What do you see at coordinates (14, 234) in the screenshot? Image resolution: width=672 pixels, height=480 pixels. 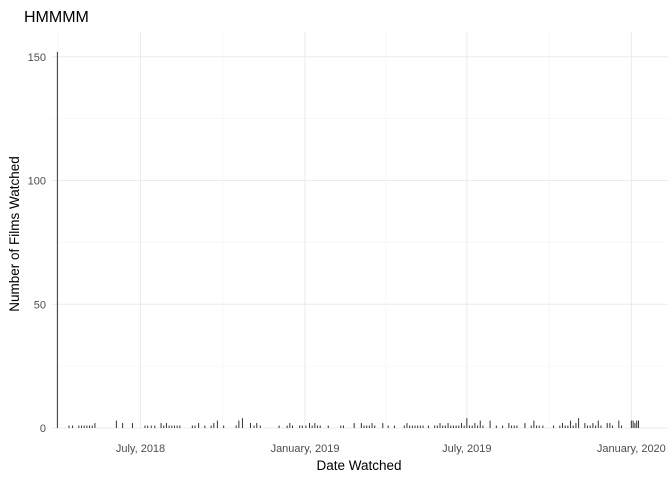 I see `y-axis-title: Number of Films Watched` at bounding box center [14, 234].